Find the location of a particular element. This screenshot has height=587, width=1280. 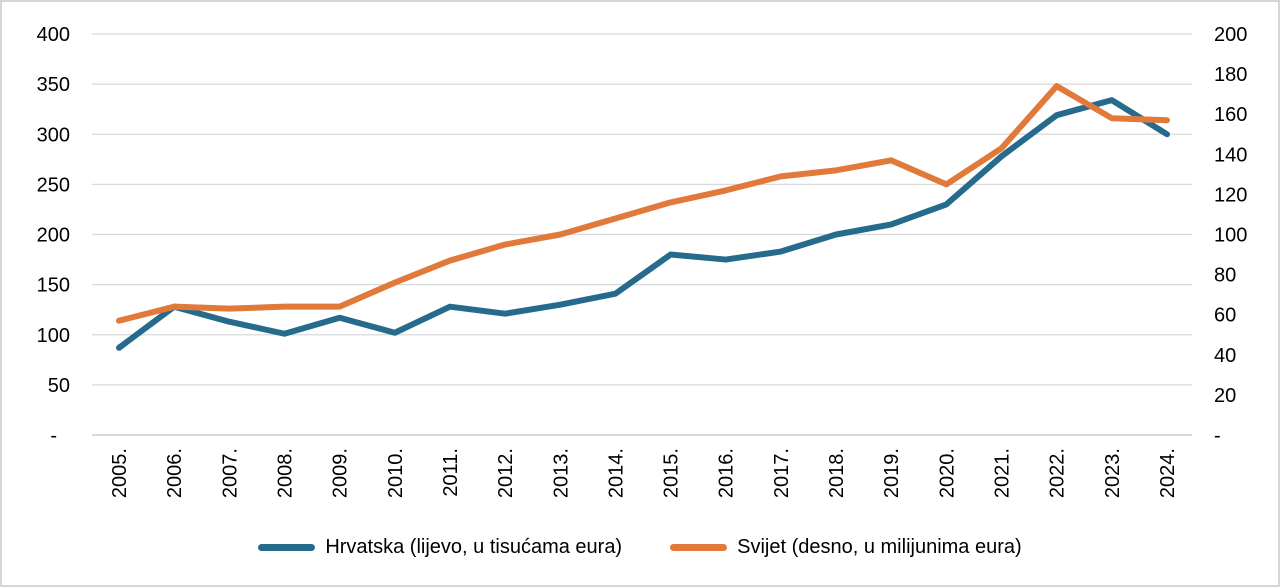

right-axis-tick: 180 is located at coordinates (1230, 75).